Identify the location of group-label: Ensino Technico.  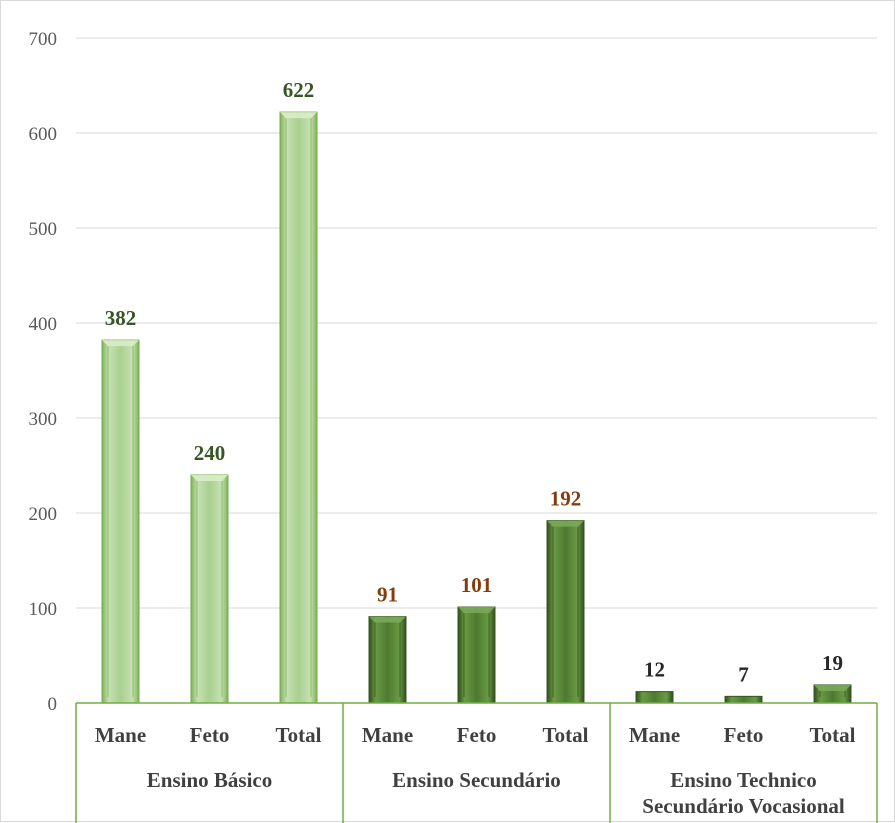
(743, 780).